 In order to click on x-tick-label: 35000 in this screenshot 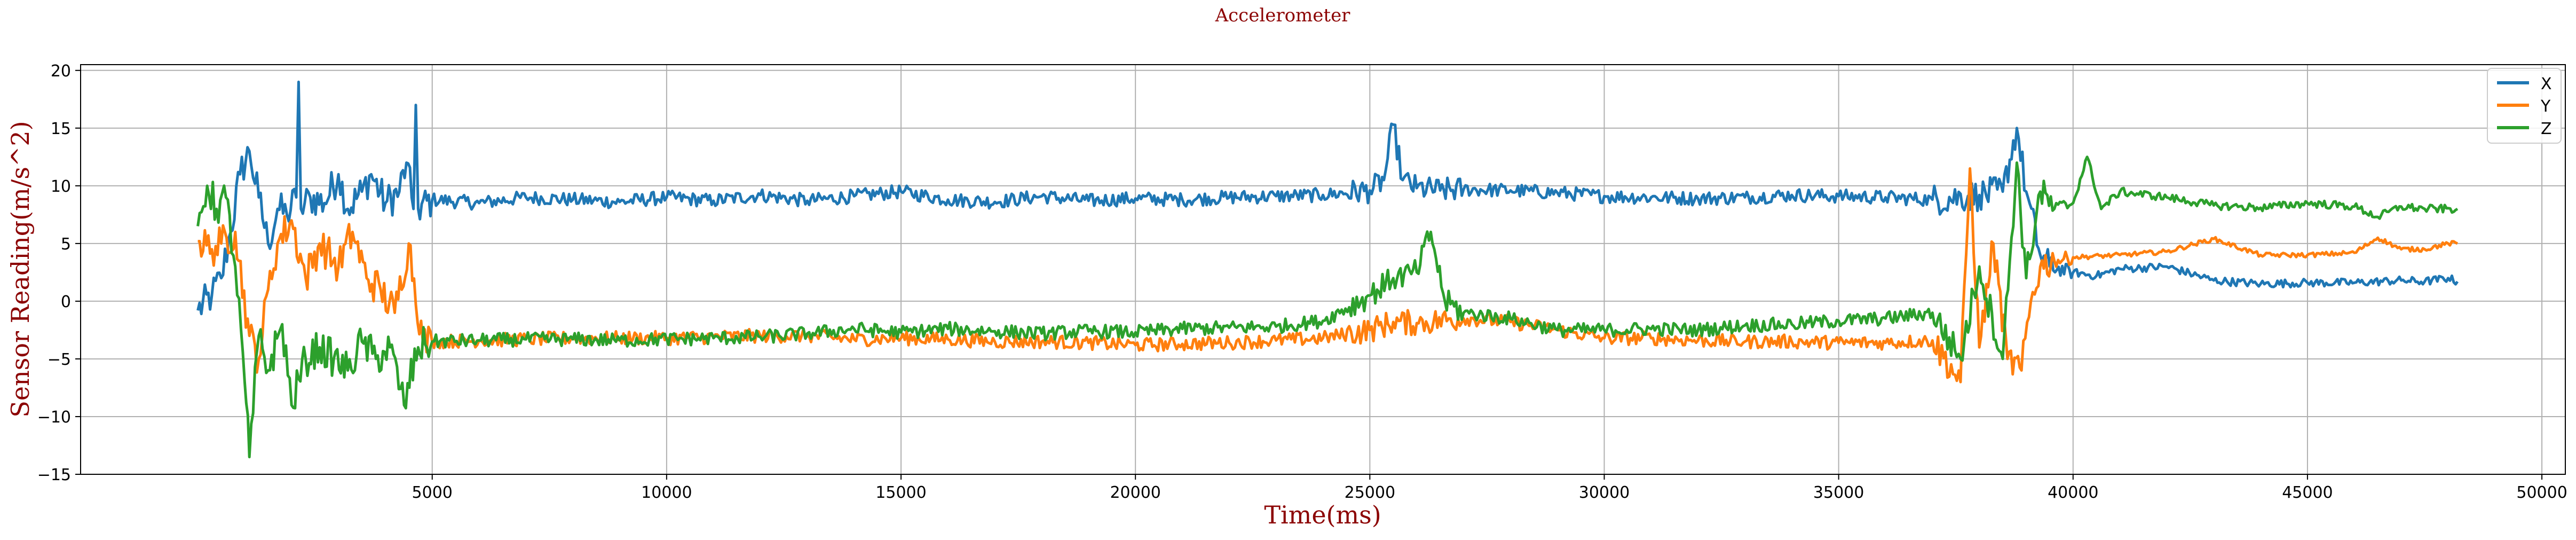, I will do `click(1838, 492)`.